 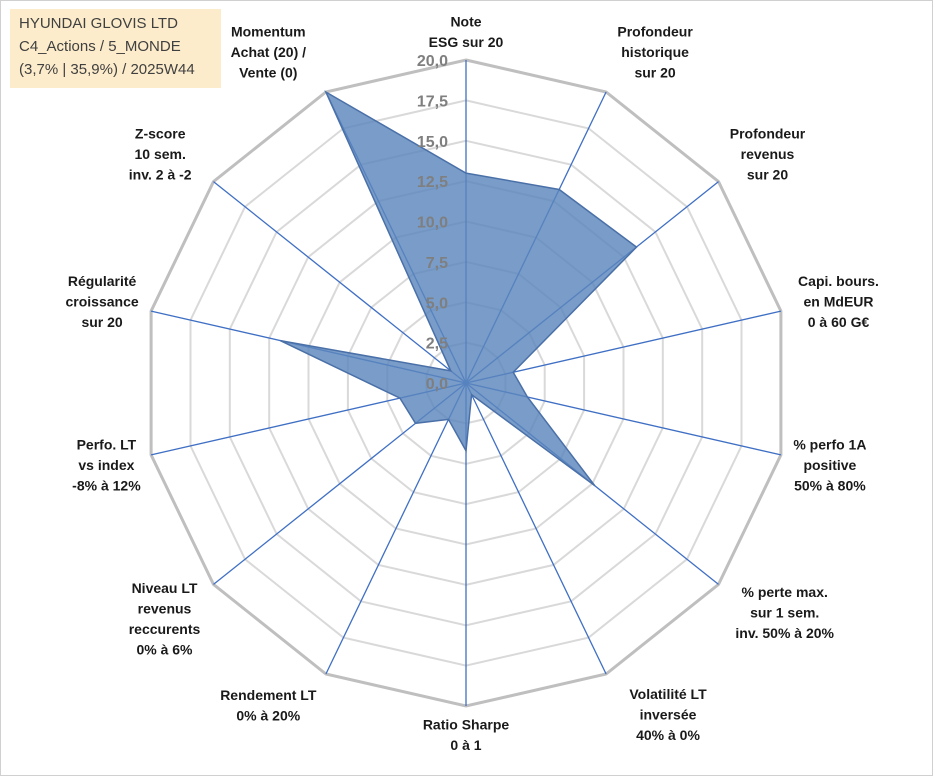 What do you see at coordinates (465, 745) in the screenshot?
I see `category-label-line: 0 à 1` at bounding box center [465, 745].